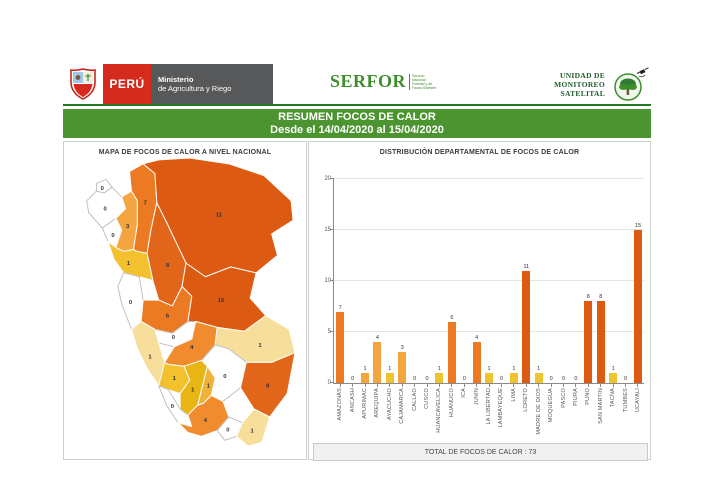  Describe the element at coordinates (340, 413) in the screenshot. I see `x-slot: AMAZONAS` at that location.